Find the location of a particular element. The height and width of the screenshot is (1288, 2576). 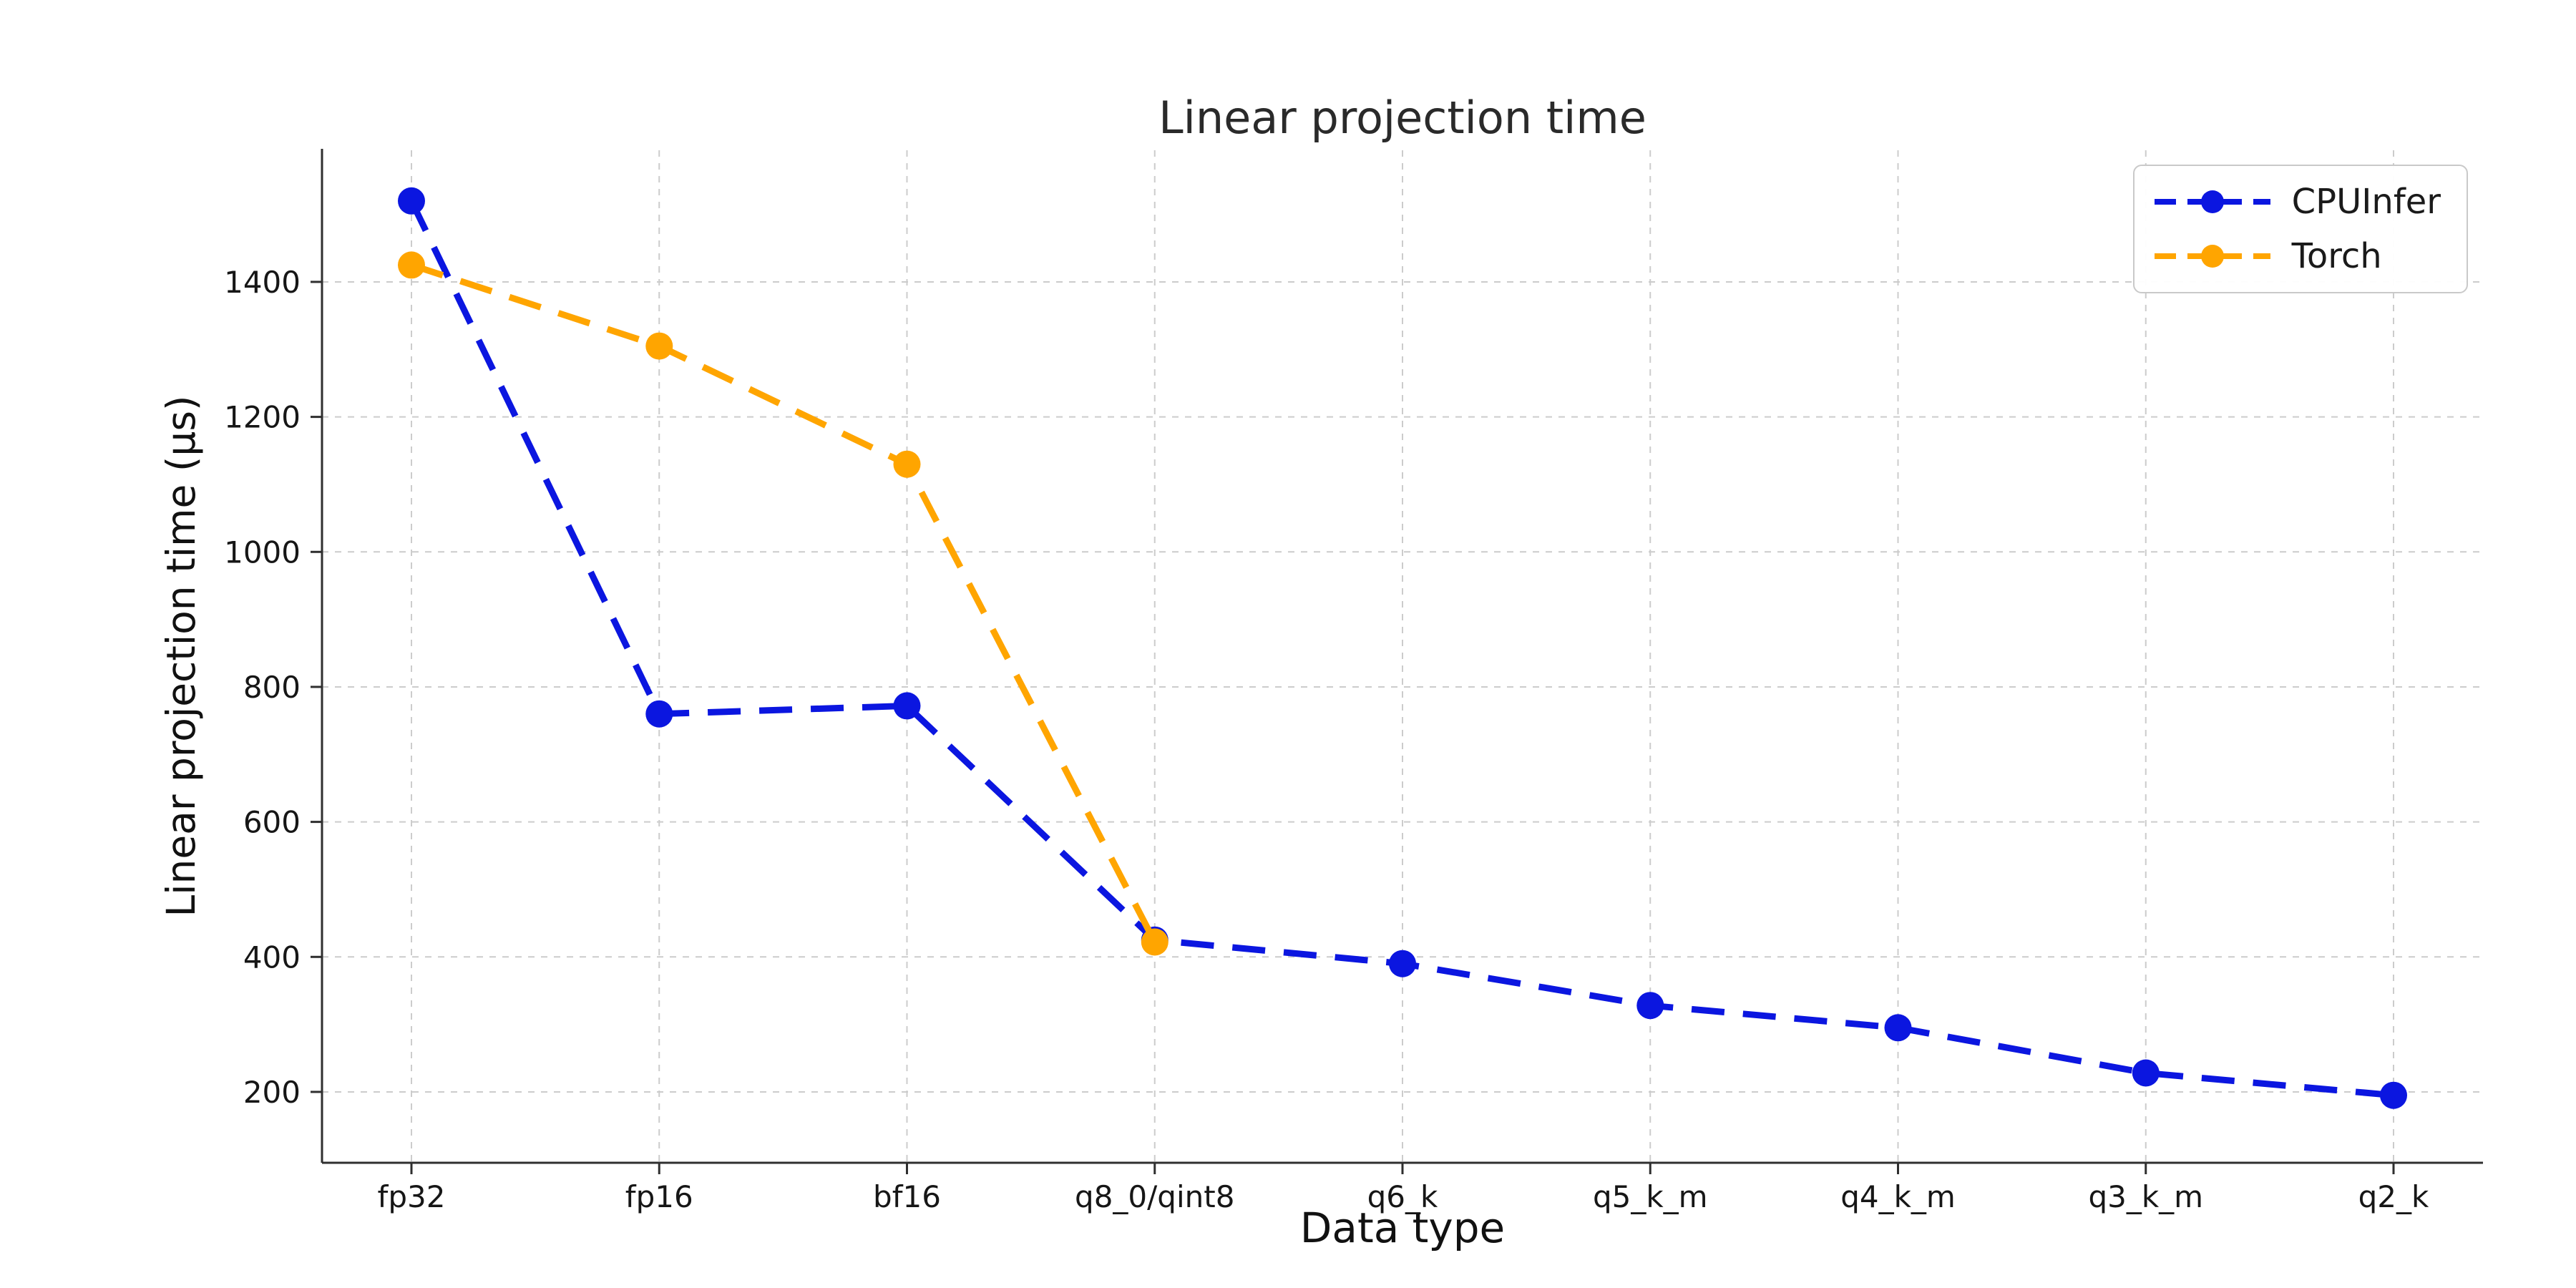

chart-title: Linear projection time is located at coordinates (1402, 118).